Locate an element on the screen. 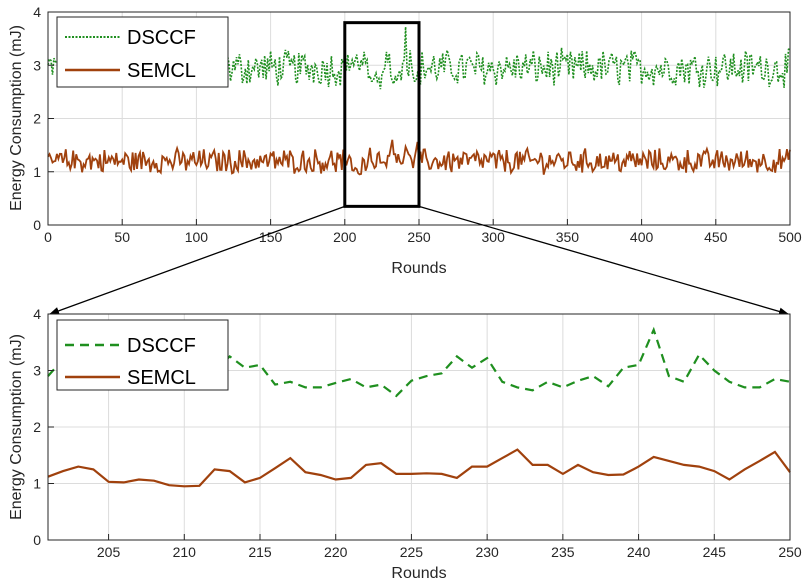 The image size is (803, 583). bottom-series-semcl-line is located at coordinates (419, 468).